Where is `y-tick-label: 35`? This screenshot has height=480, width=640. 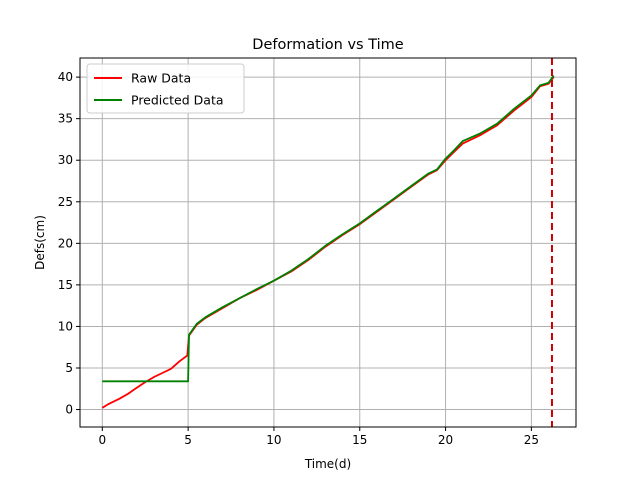
y-tick-label: 35 is located at coordinates (65, 119).